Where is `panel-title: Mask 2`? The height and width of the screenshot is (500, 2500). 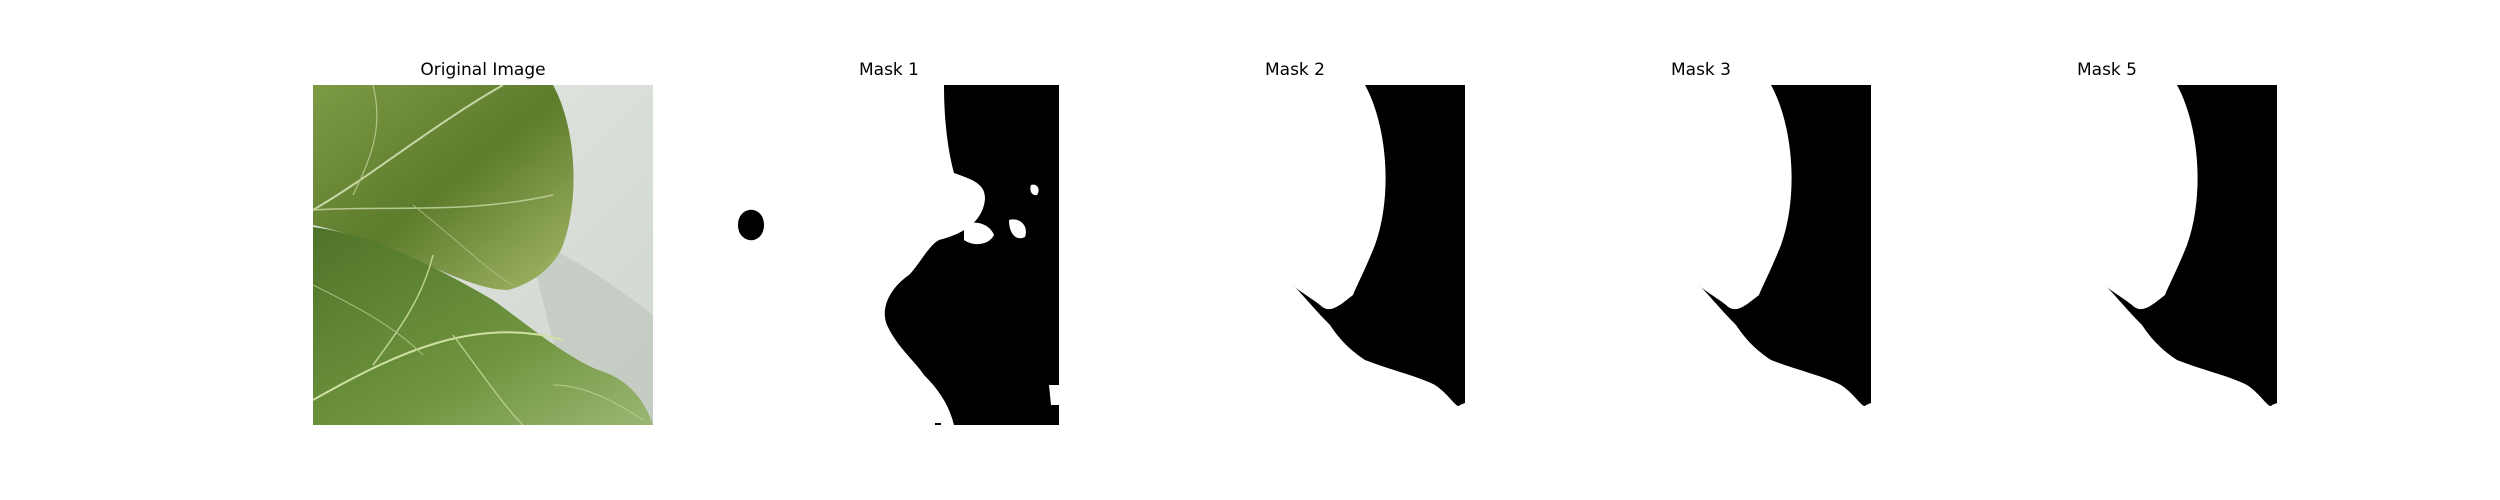
panel-title: Mask 2 is located at coordinates (1294, 70).